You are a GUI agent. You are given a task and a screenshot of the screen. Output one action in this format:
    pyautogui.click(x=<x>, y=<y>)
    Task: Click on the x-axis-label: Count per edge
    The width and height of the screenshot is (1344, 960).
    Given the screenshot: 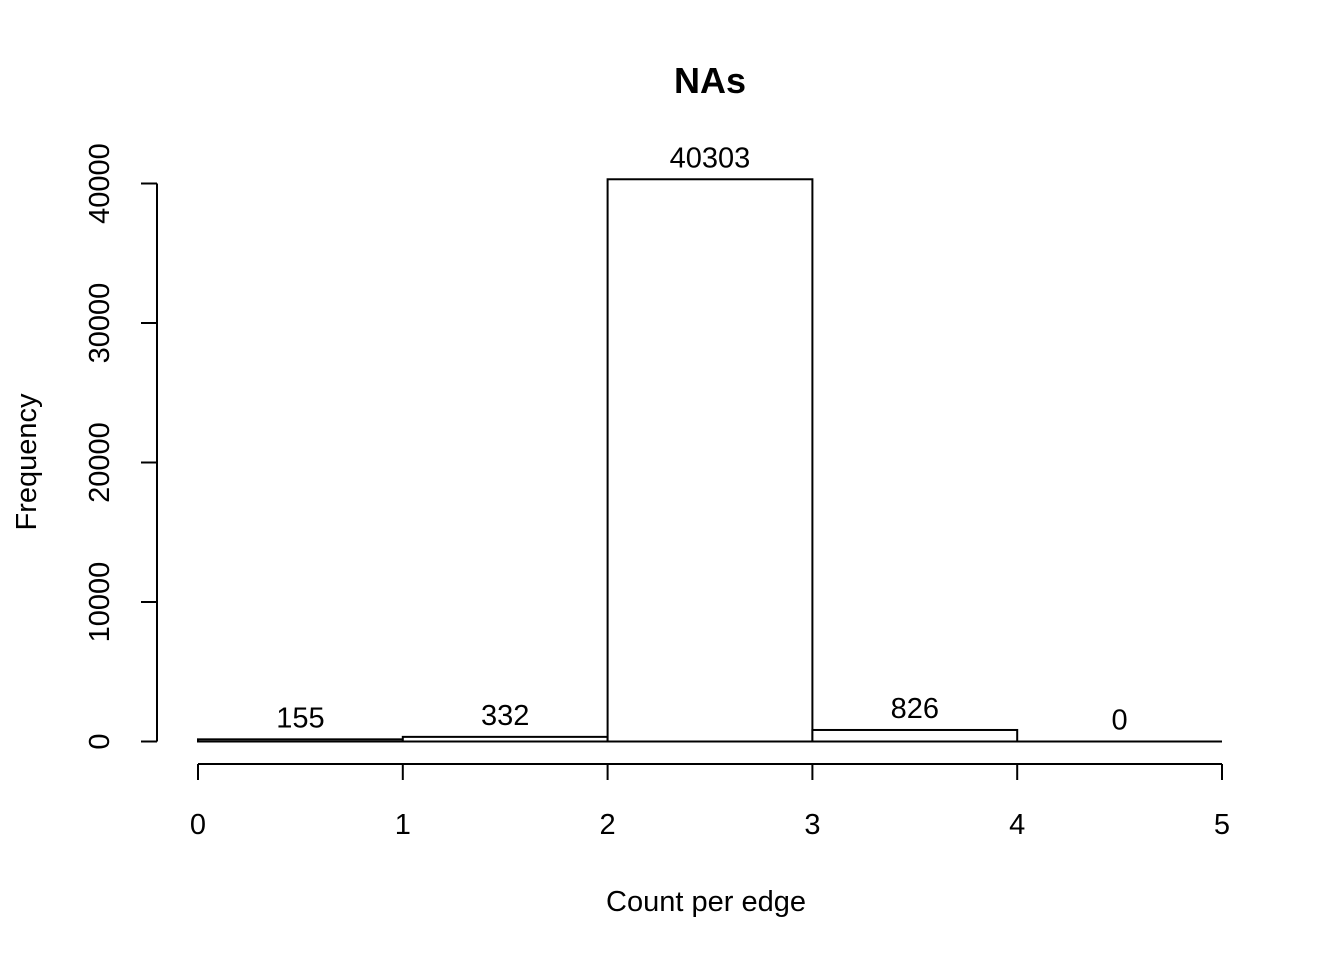 What is the action you would take?
    pyautogui.click(x=706, y=902)
    